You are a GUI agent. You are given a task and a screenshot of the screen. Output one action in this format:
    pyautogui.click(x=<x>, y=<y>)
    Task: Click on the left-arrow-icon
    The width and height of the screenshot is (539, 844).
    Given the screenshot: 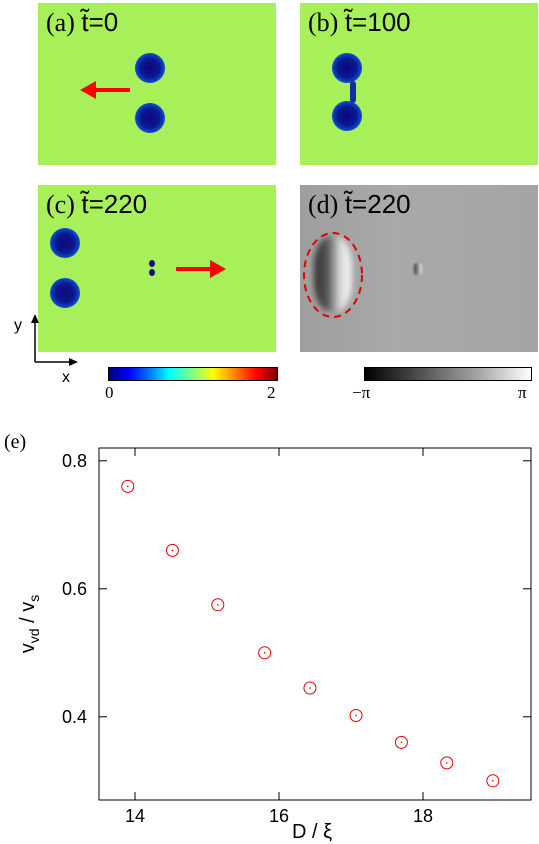 What is the action you would take?
    pyautogui.click(x=105, y=90)
    